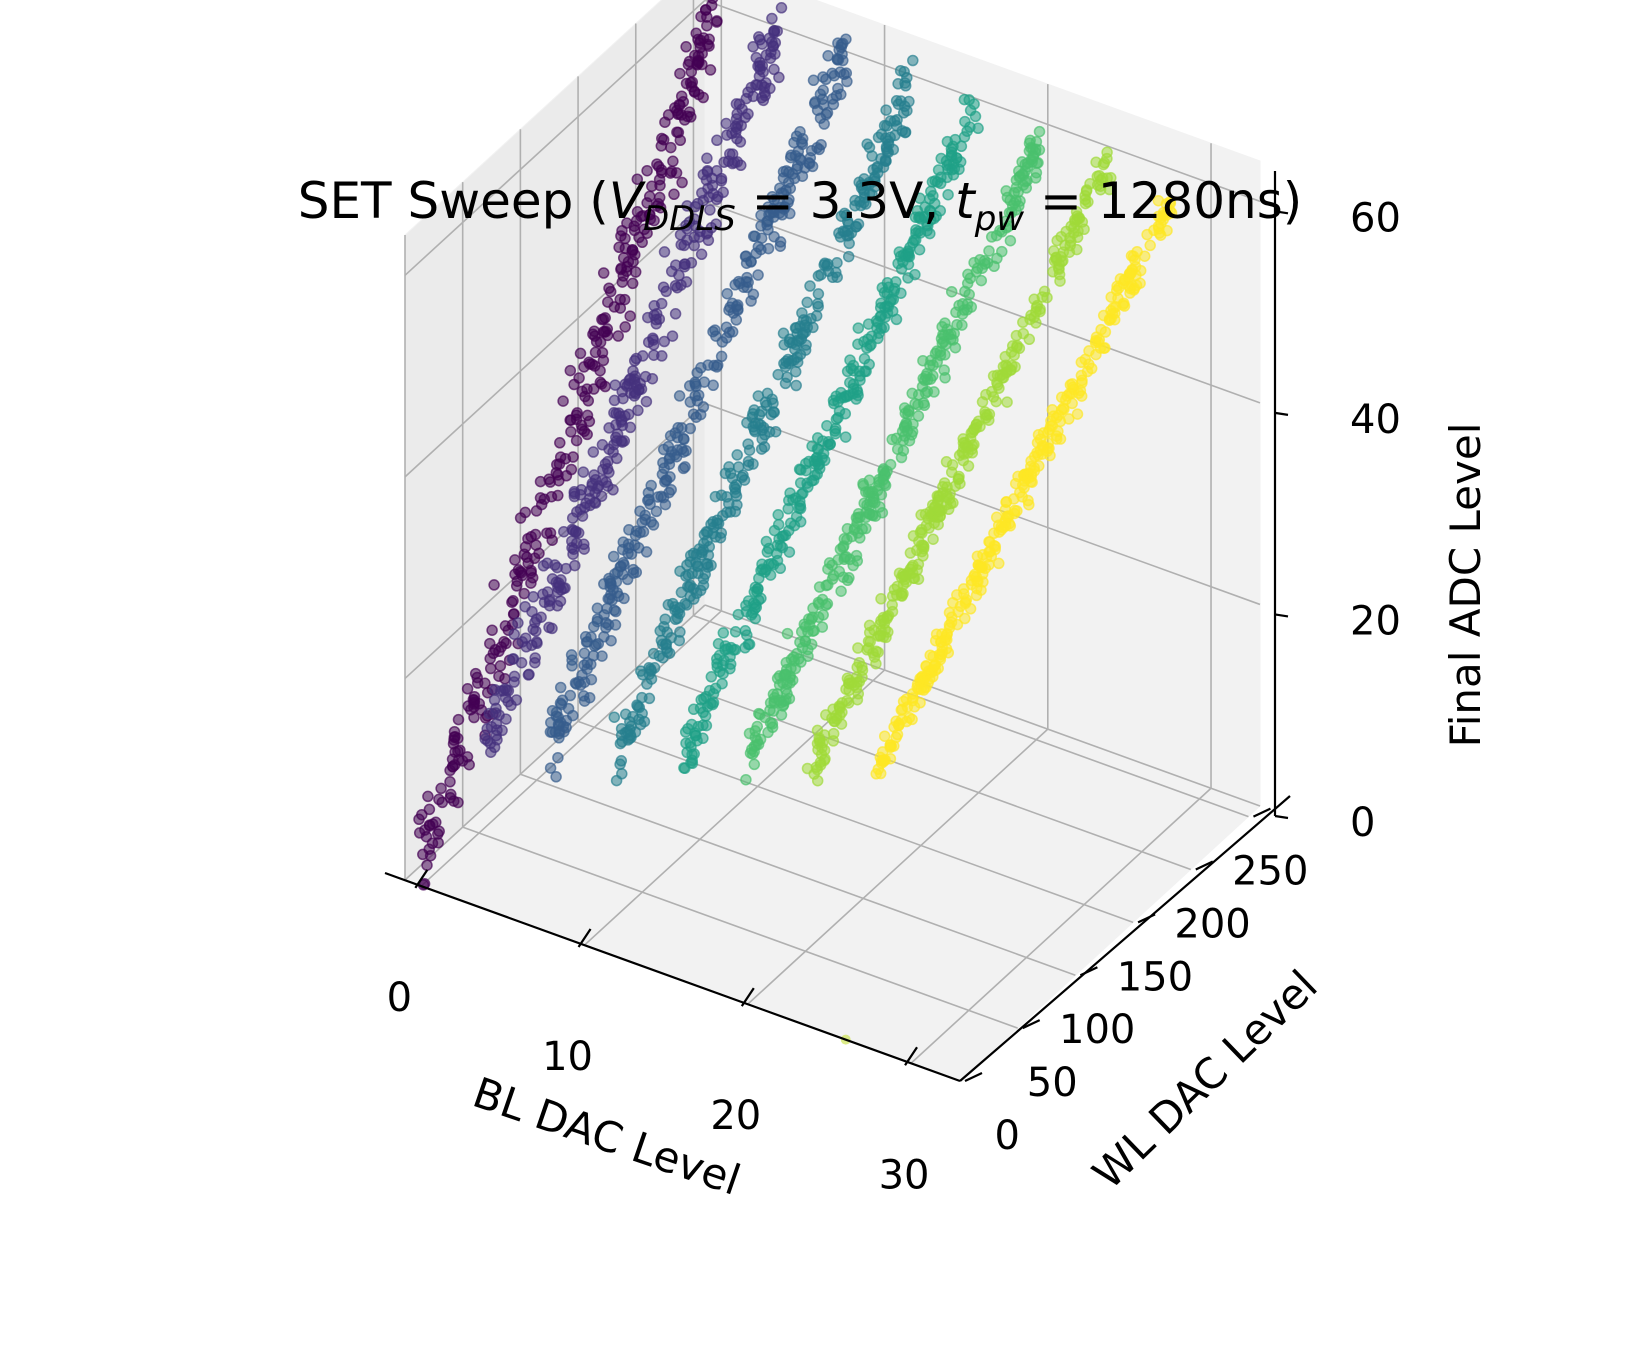  I want to click on y-tick-label-0: 0, so click(1007, 1136).